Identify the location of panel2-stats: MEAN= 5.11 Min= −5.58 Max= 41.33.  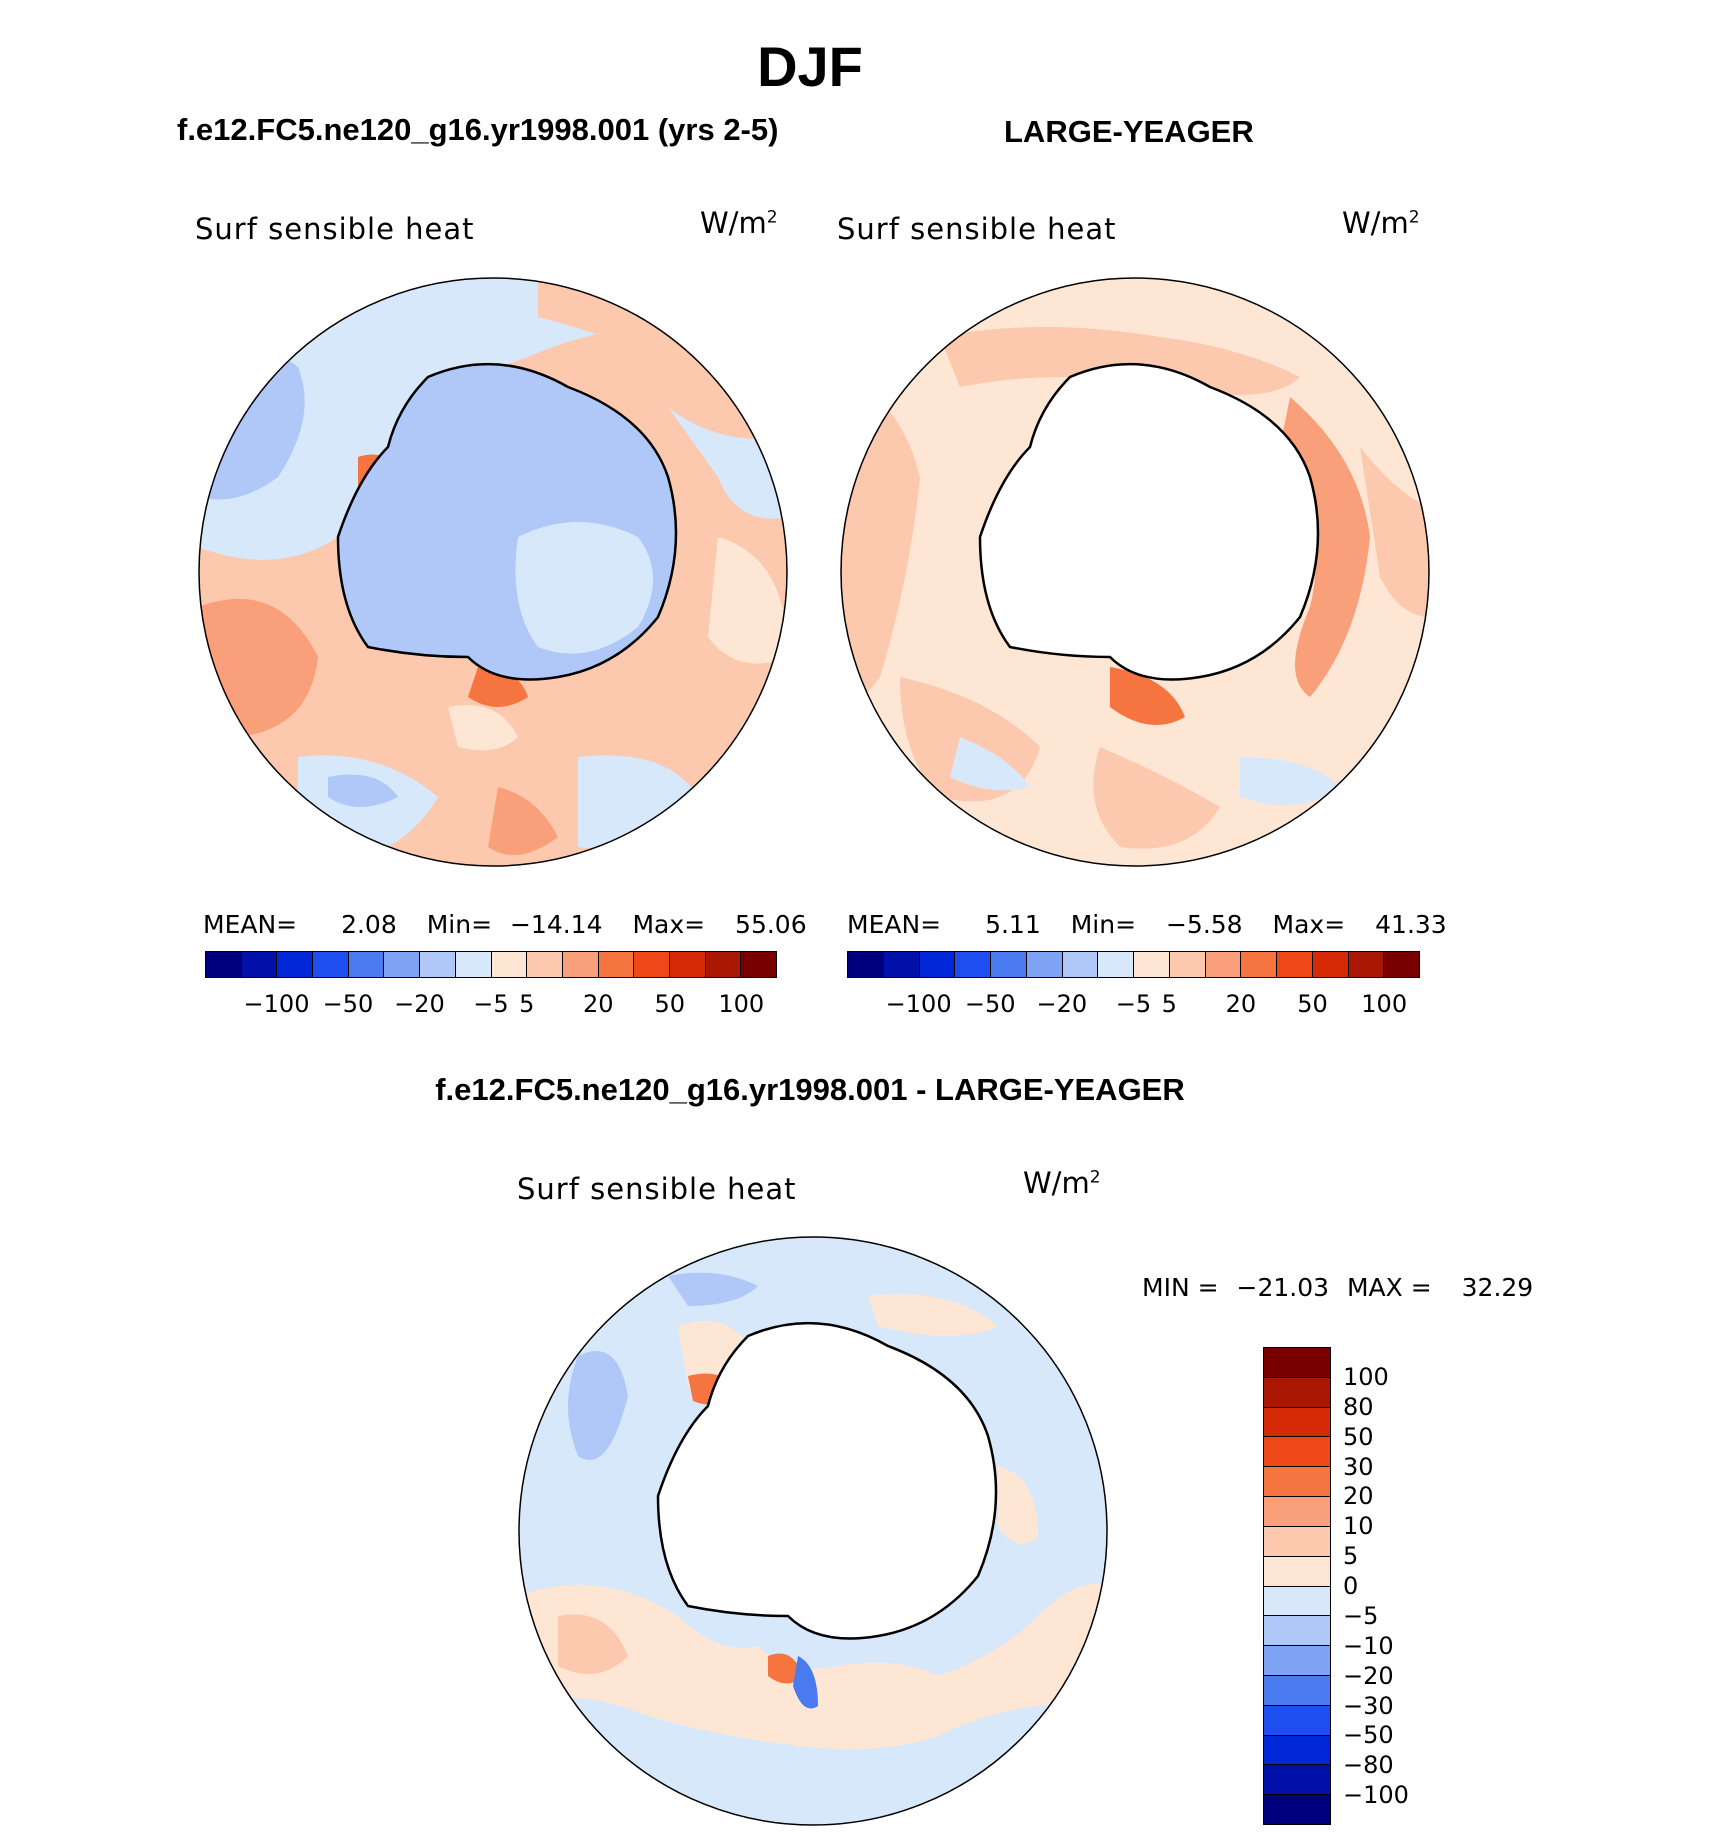
(1147, 924).